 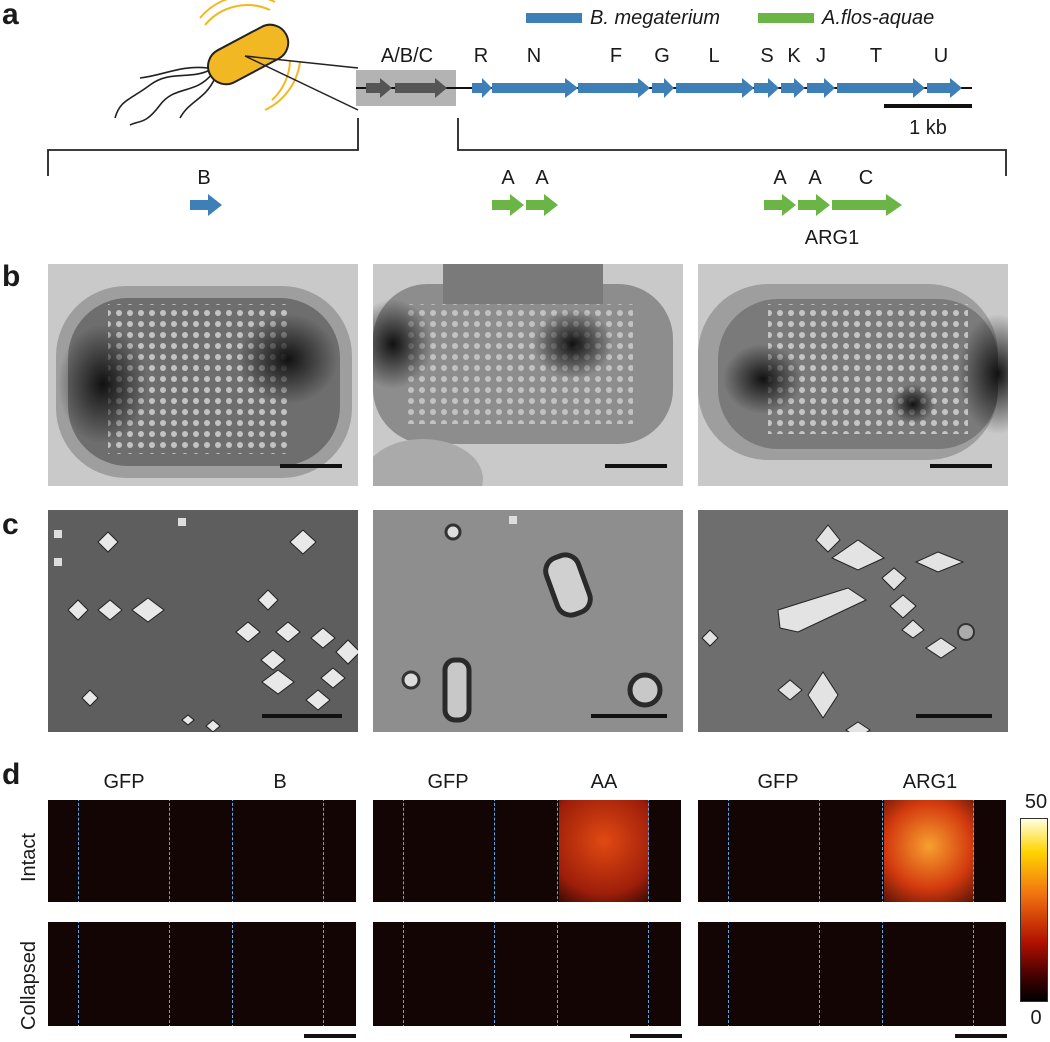 I want to click on scale-bar-b2, so click(x=636, y=466).